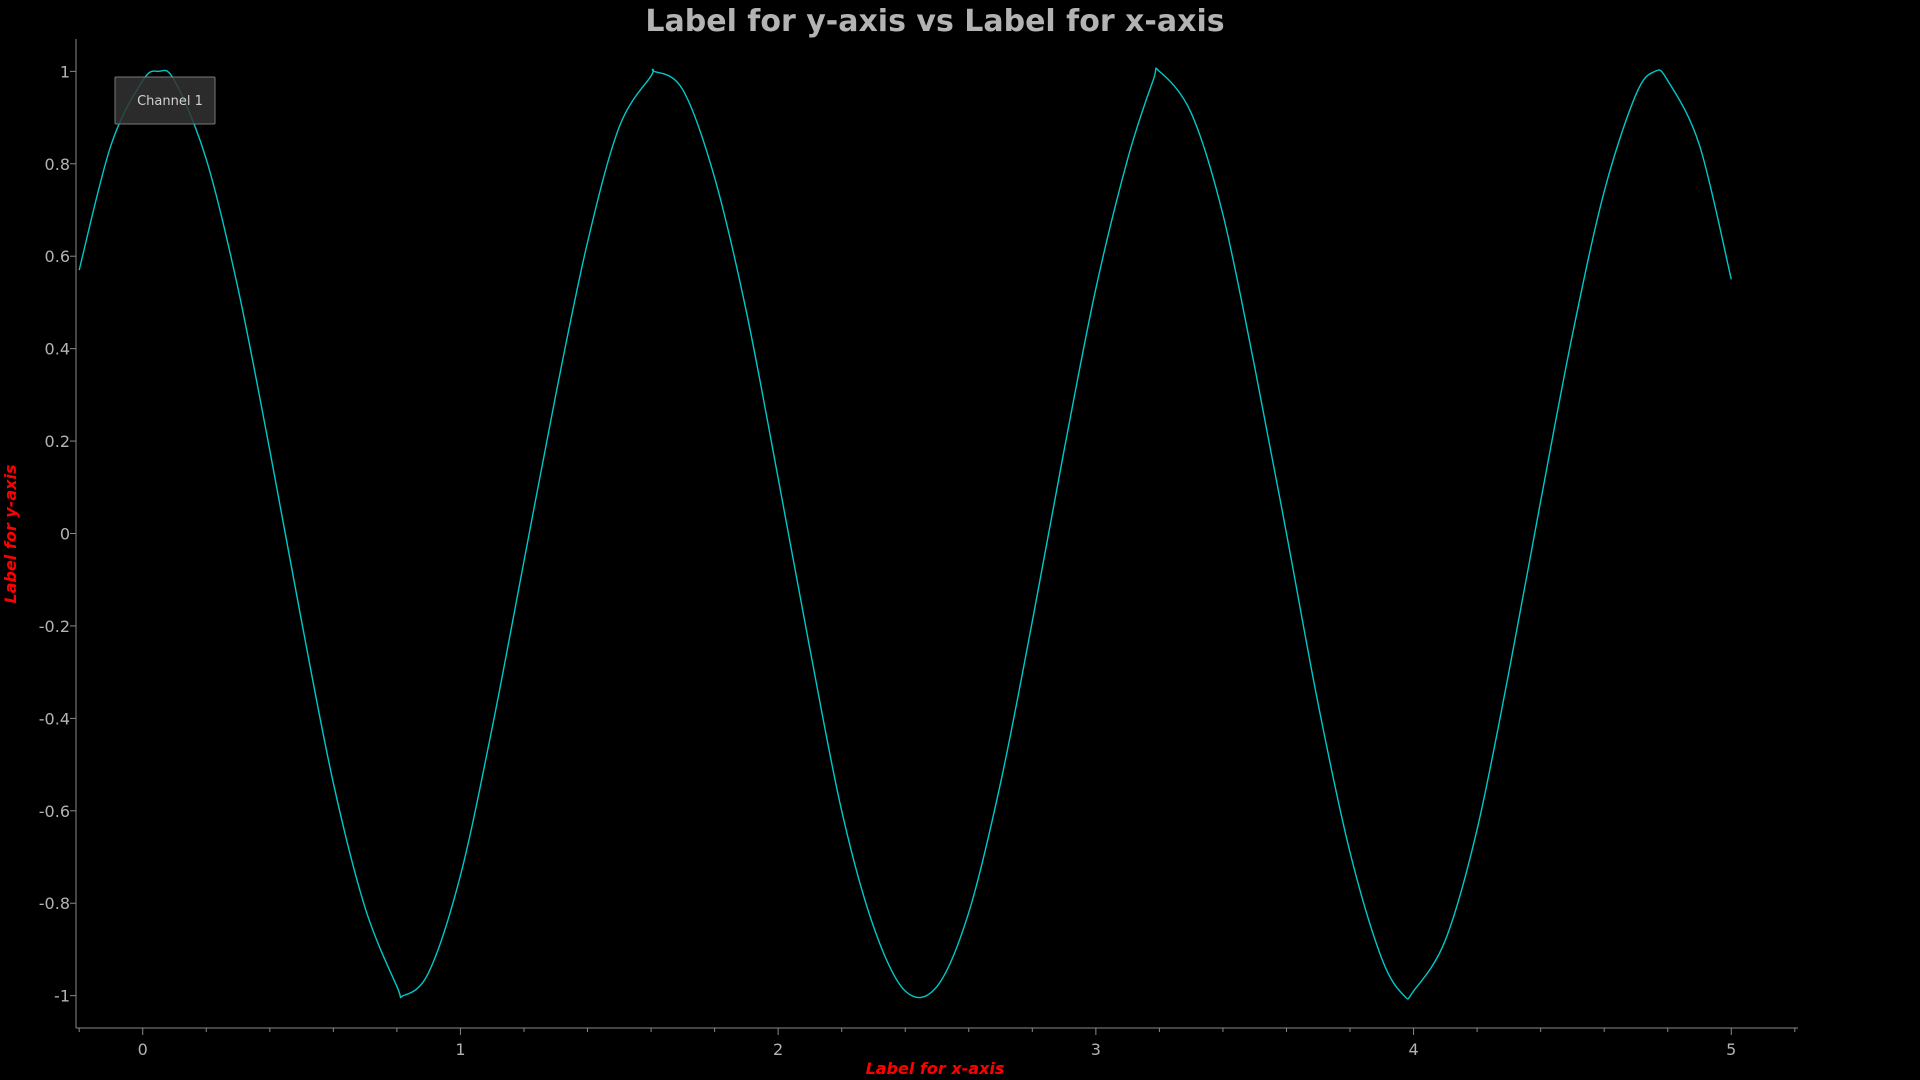  I want to click on x-tick-label: 3, so click(1096, 1049).